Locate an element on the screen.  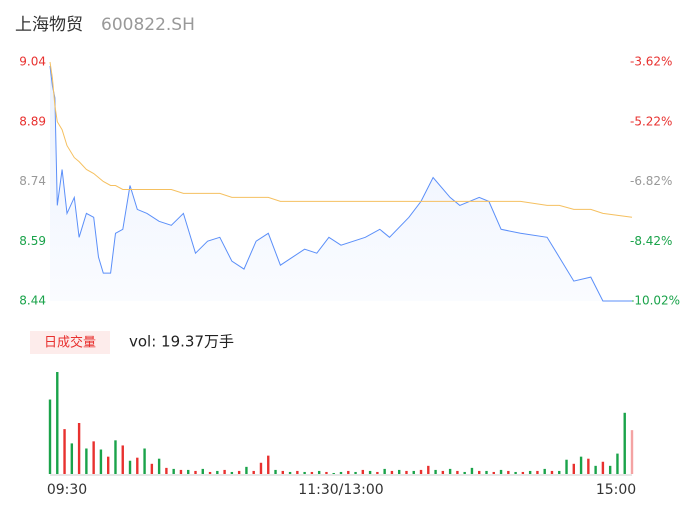
y-tick-label: 8.89 is located at coordinates (32, 121).